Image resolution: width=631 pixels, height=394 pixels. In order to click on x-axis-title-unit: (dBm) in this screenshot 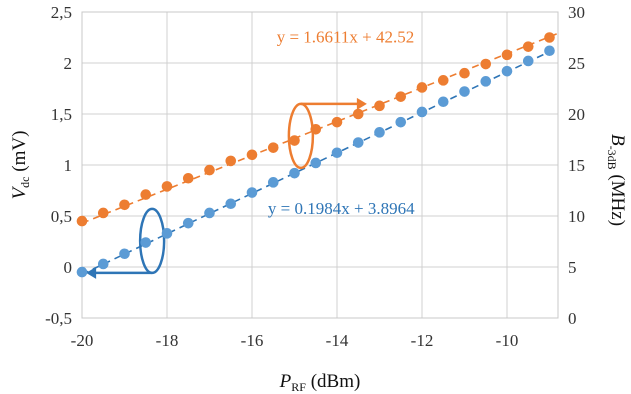, I will do `click(333, 381)`.